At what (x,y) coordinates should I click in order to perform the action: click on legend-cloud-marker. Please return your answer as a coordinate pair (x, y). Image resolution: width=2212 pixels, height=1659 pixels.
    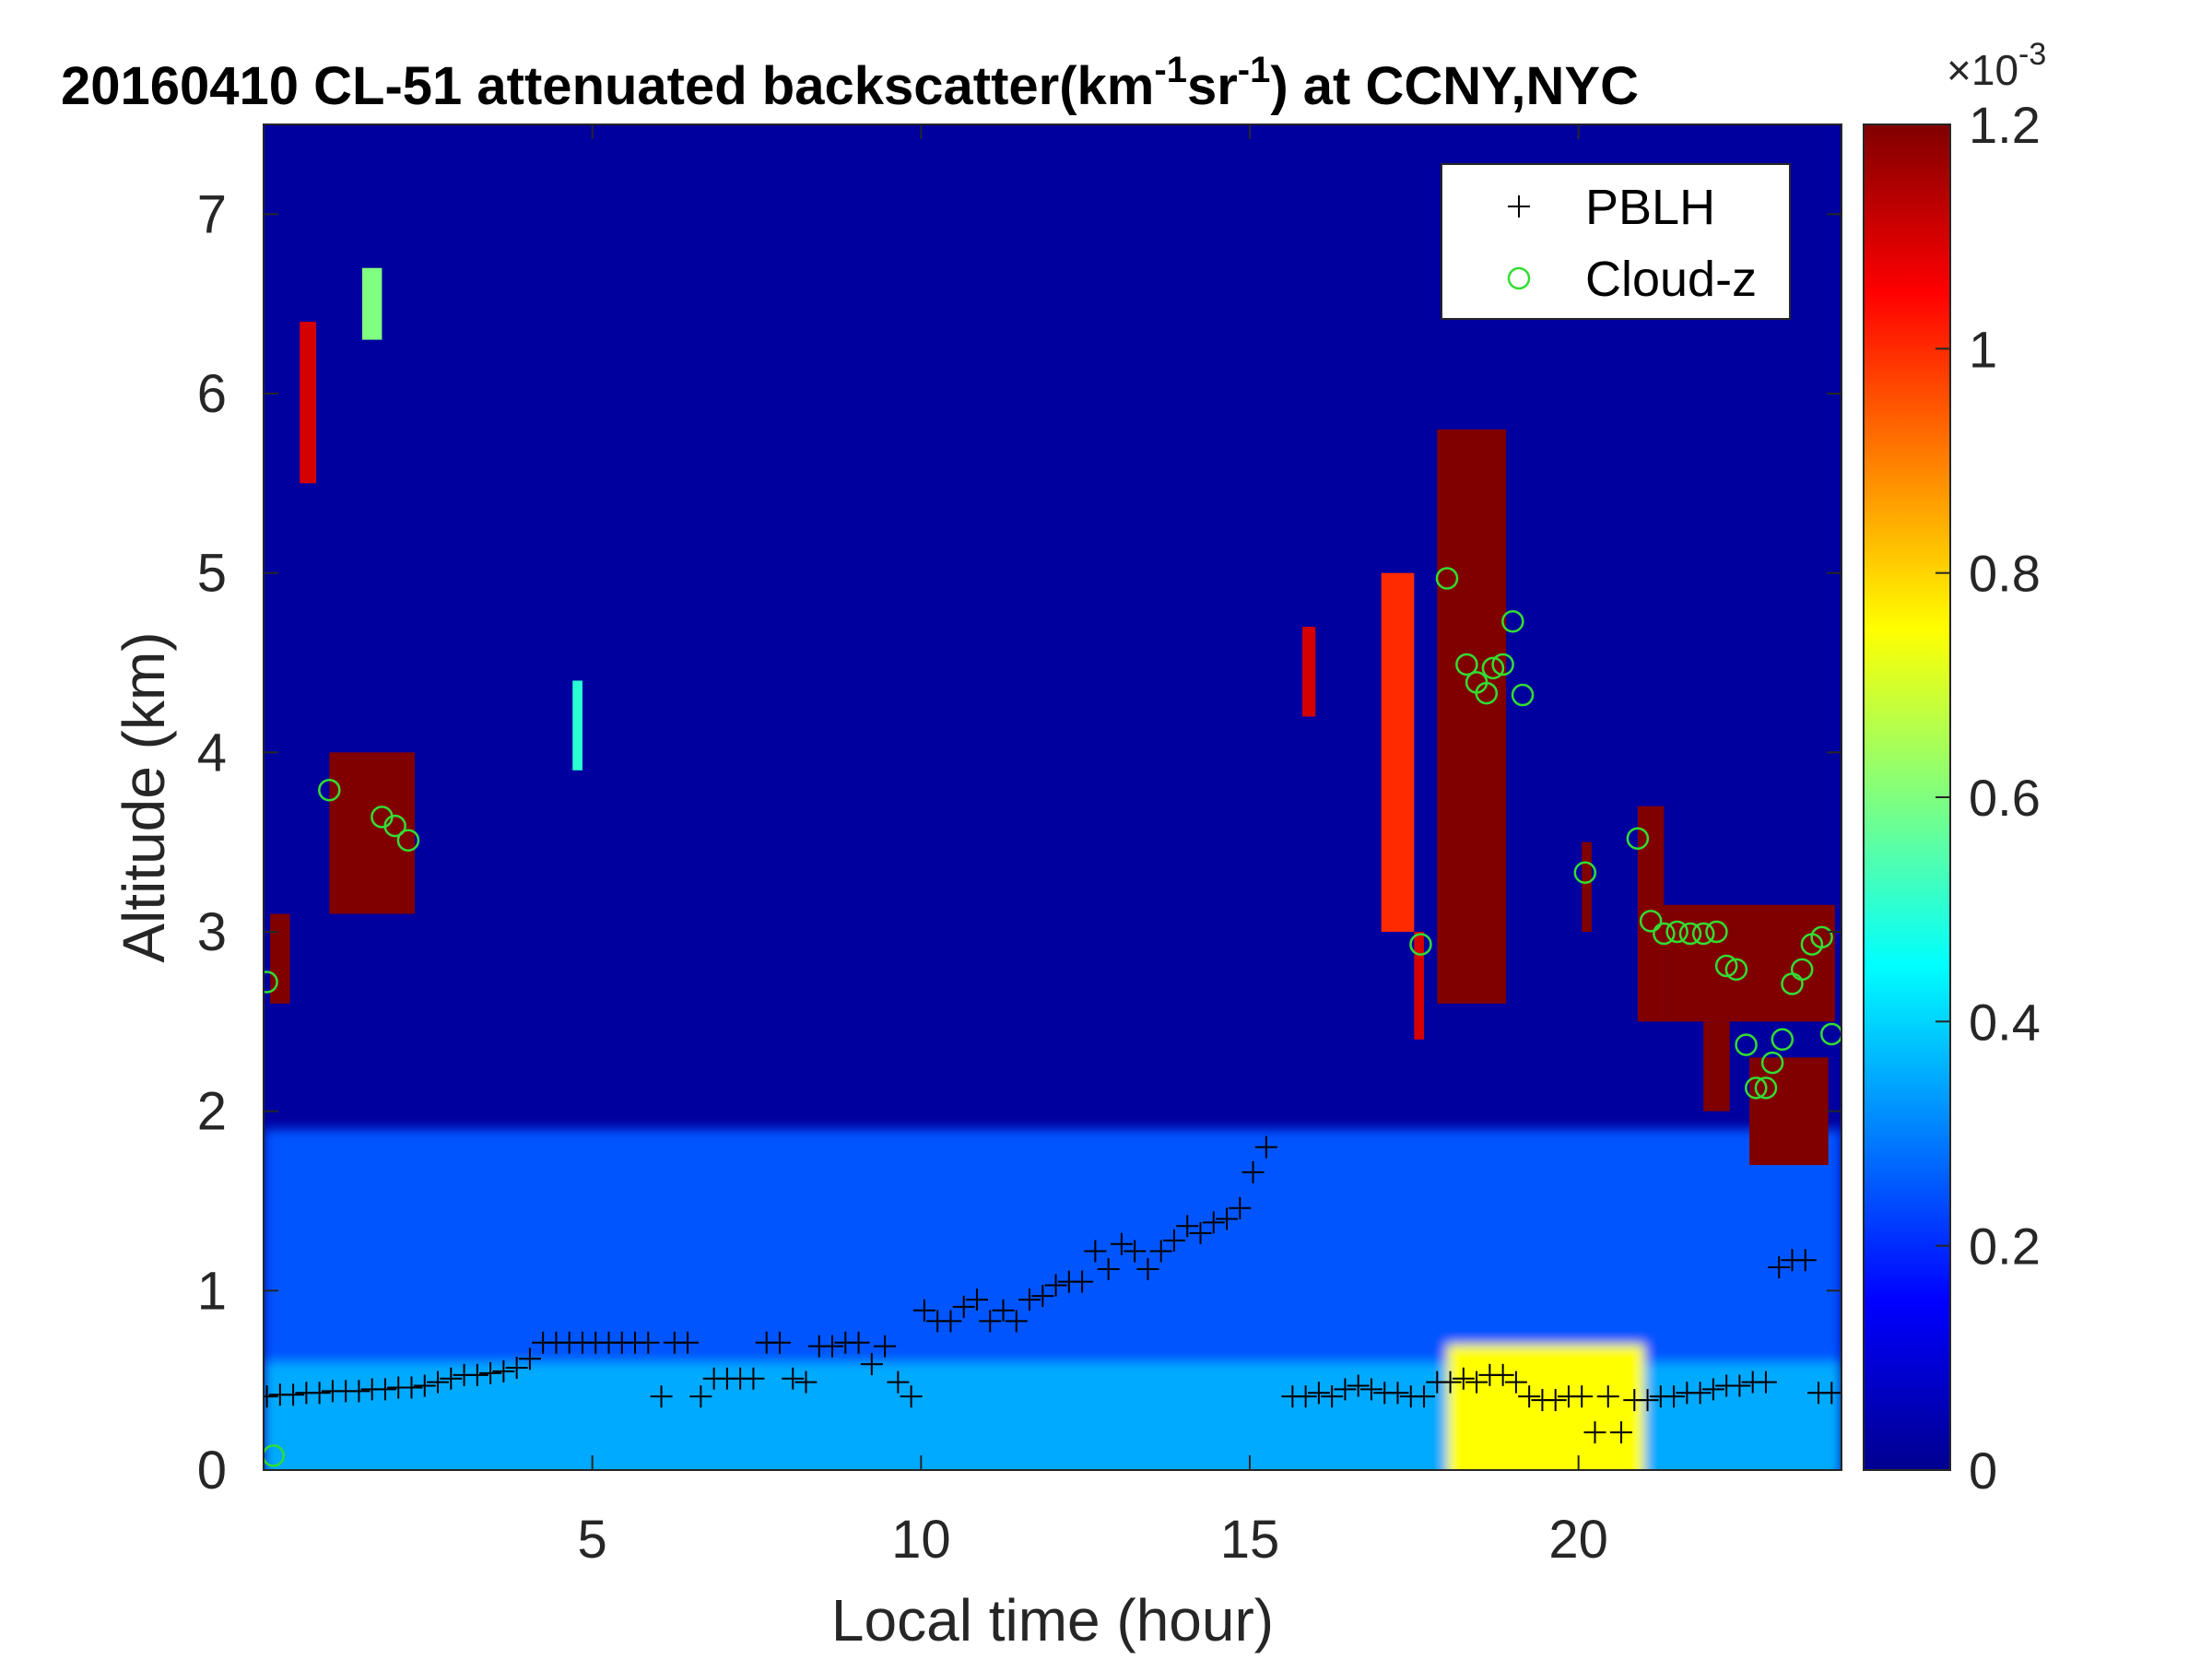
    Looking at the image, I should click on (1519, 278).